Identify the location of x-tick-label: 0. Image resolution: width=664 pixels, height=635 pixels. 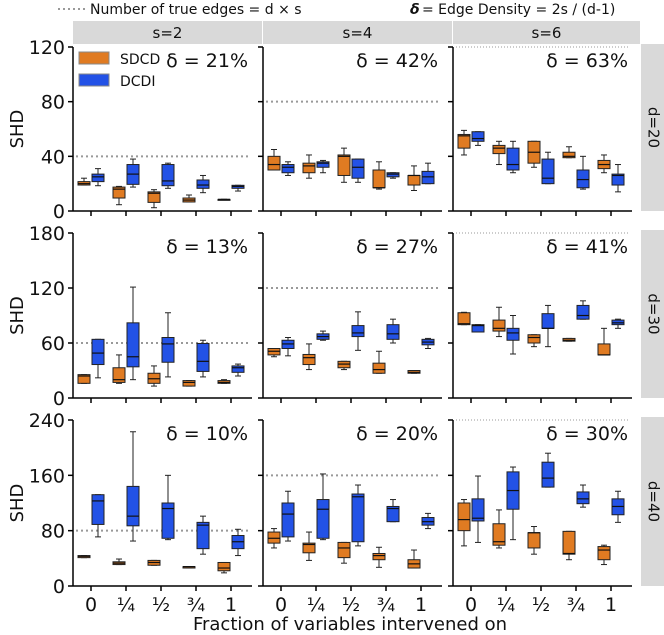
(91, 605).